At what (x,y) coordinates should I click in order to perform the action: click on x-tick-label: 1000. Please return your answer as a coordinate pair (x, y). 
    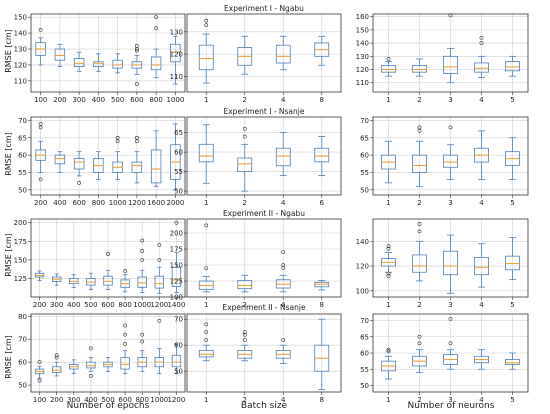
    Looking at the image, I should click on (118, 203).